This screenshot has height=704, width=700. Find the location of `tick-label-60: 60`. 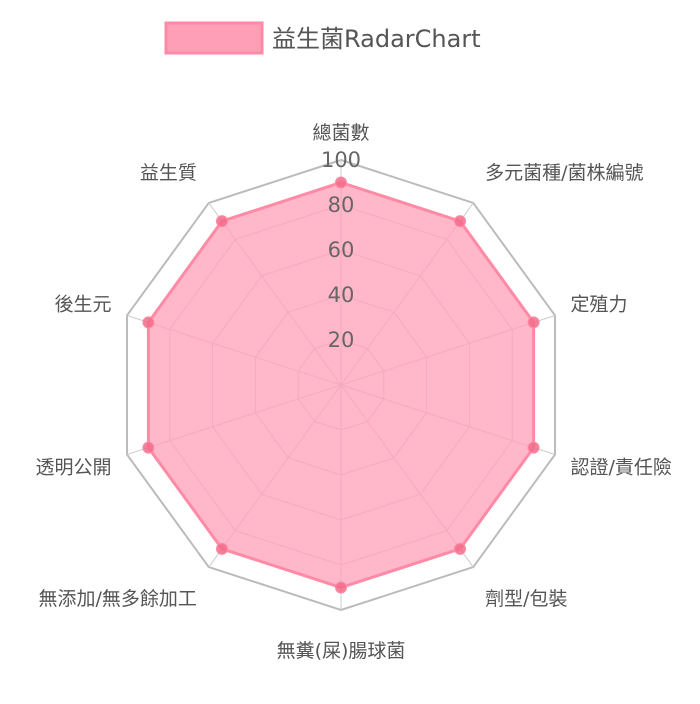

tick-label-60: 60 is located at coordinates (341, 250).